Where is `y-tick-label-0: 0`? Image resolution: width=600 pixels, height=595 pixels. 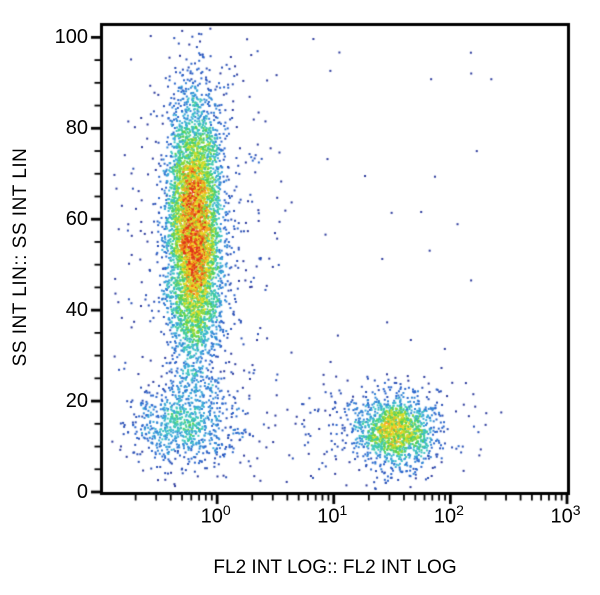
y-tick-label-0: 0 is located at coordinates (82, 492).